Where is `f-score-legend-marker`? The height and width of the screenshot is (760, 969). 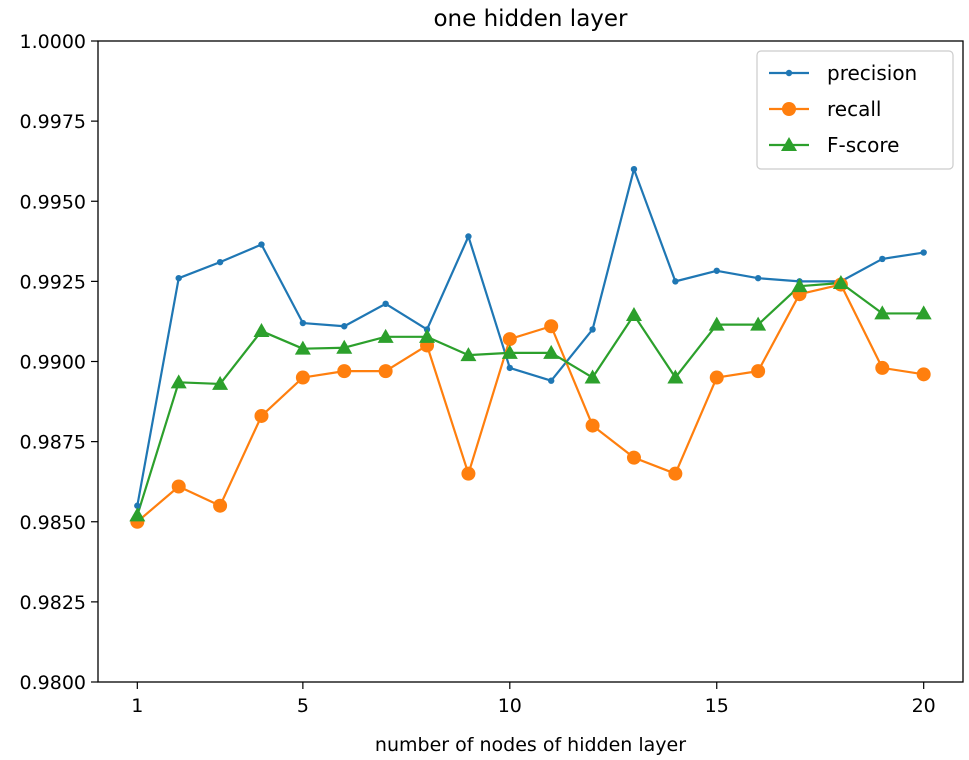 f-score-legend-marker is located at coordinates (789, 144).